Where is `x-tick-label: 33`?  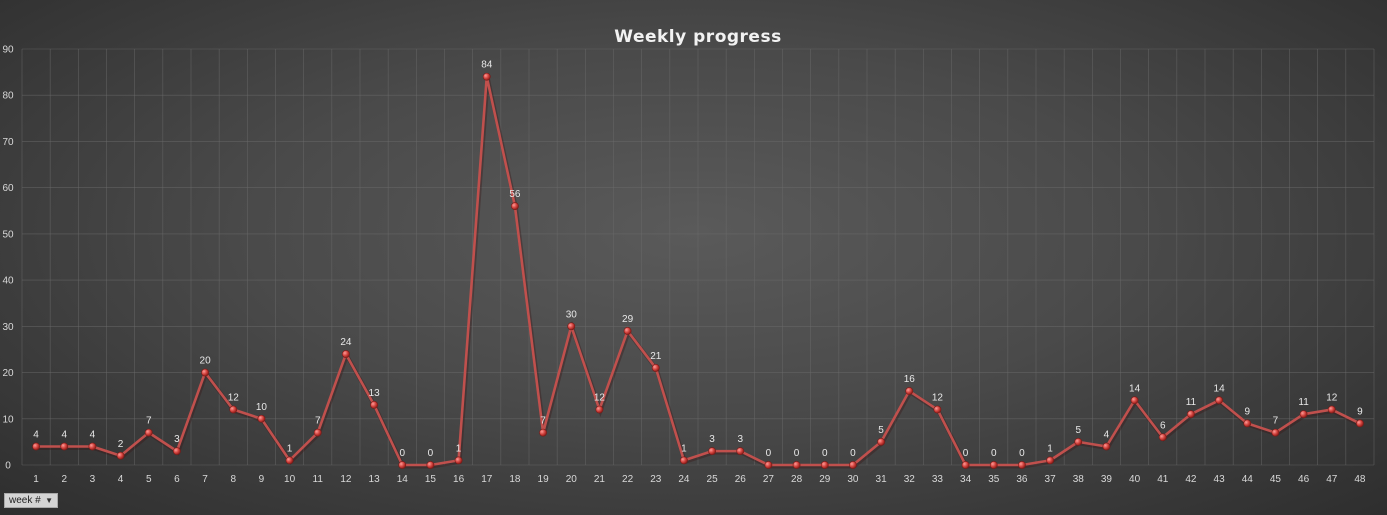 x-tick-label: 33 is located at coordinates (938, 479).